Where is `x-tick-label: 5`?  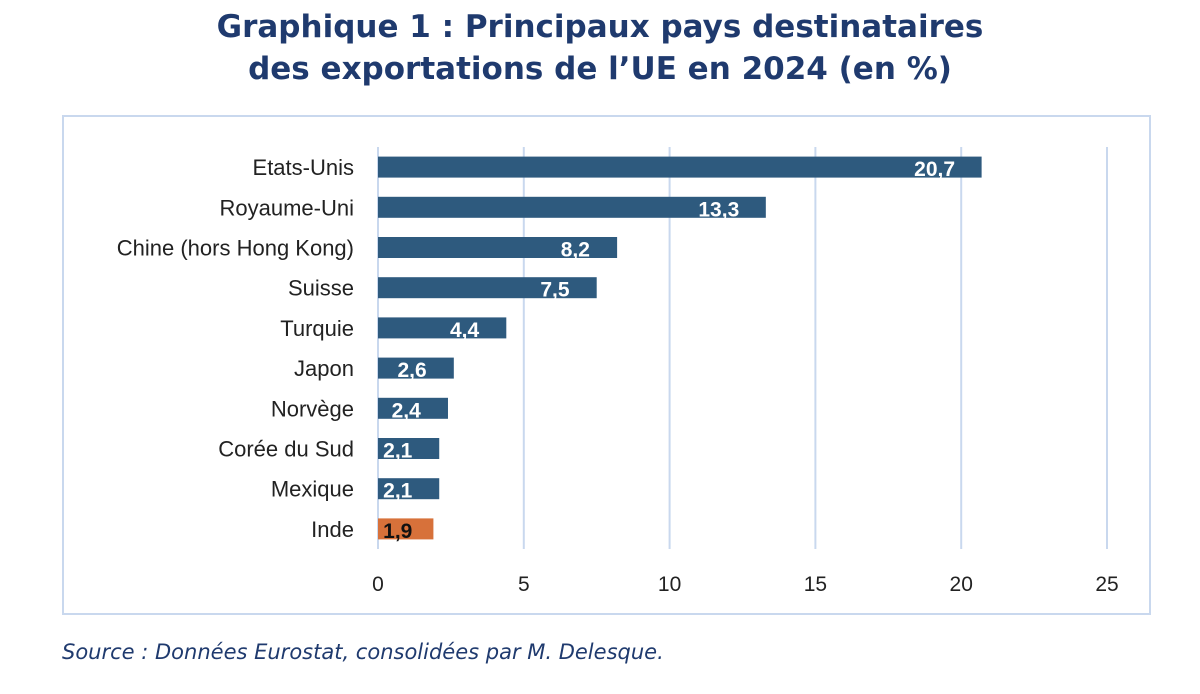
x-tick-label: 5 is located at coordinates (524, 584).